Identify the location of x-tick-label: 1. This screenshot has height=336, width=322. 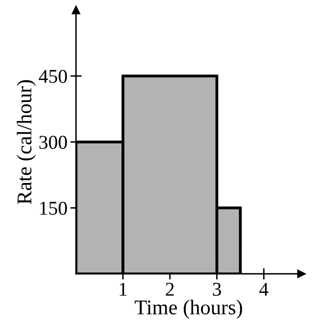
(123, 289).